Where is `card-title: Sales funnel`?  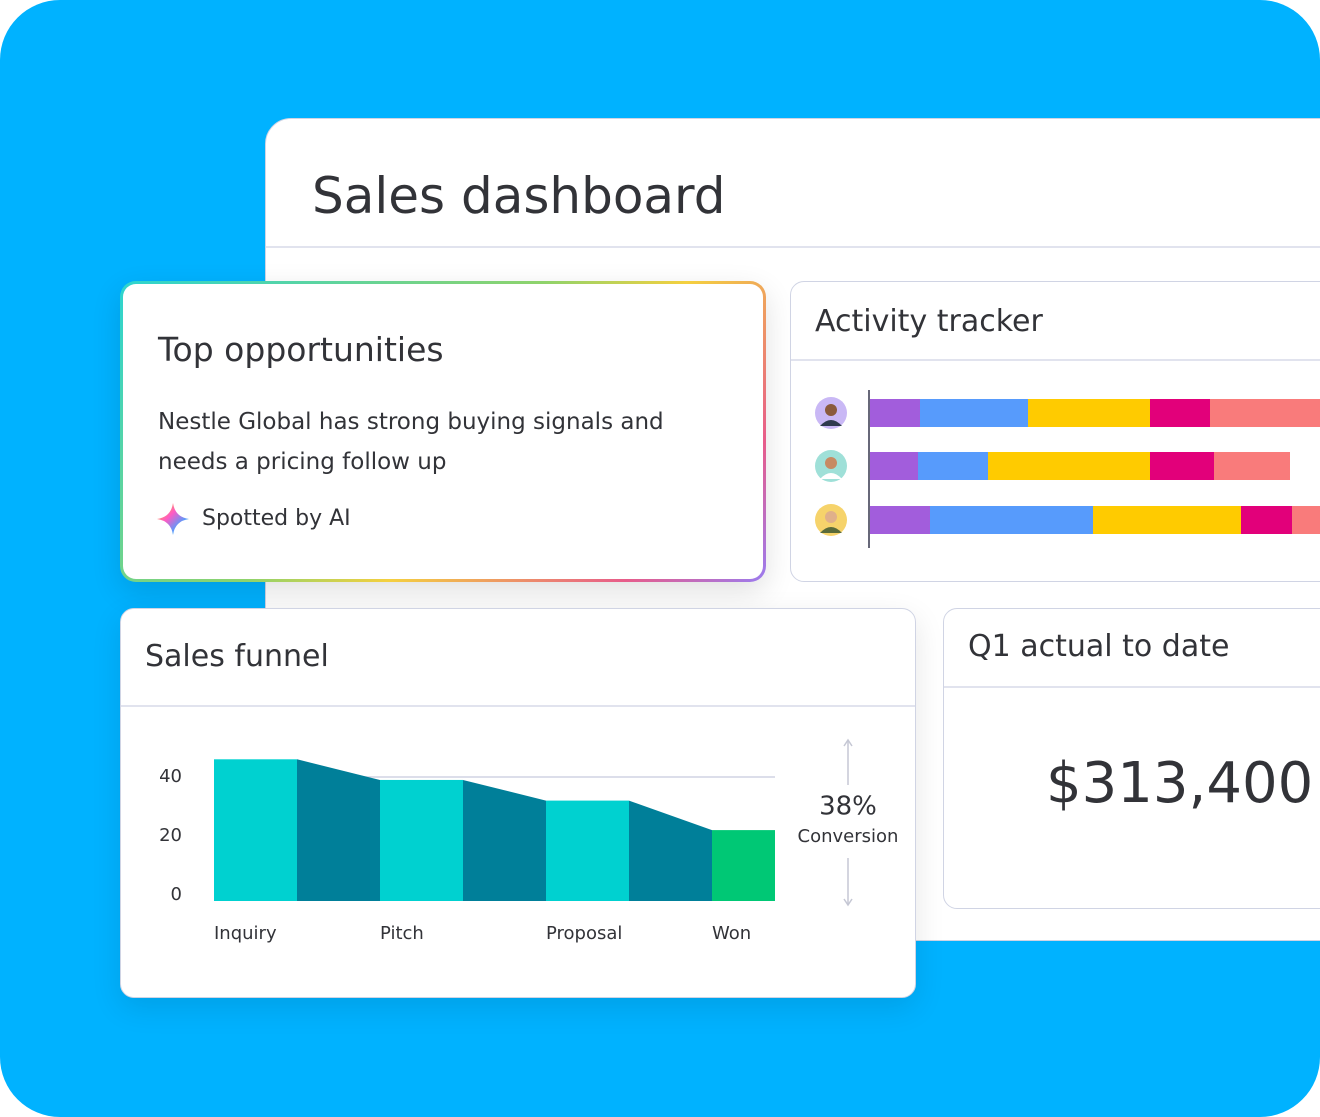 card-title: Sales funnel is located at coordinates (237, 656).